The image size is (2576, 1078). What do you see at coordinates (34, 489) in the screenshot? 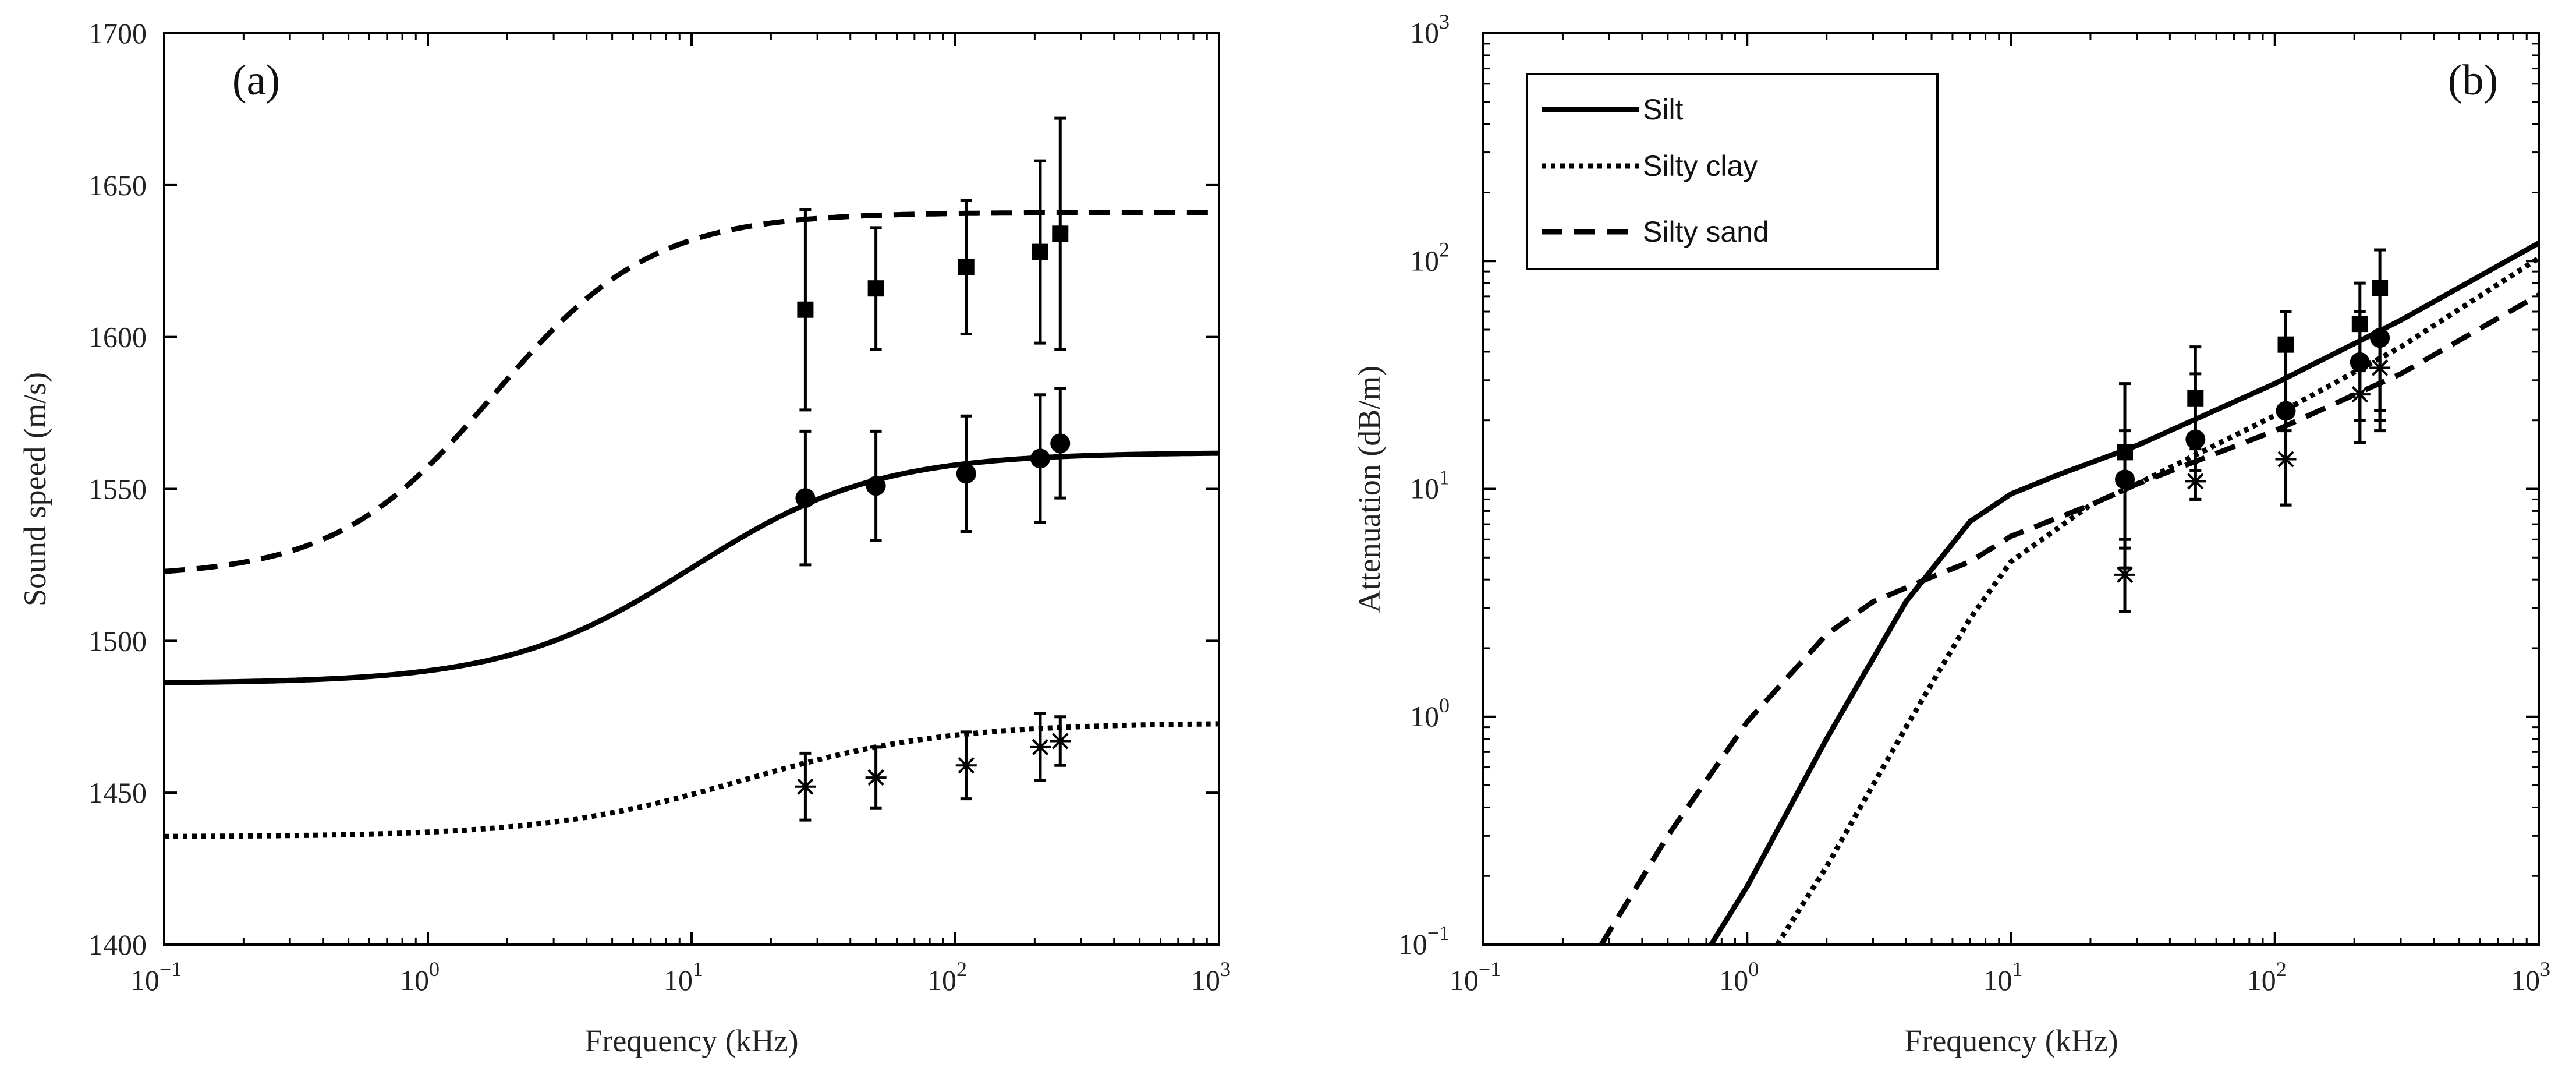
I see `panel-a-y-axis-label: Sound speed (m/s)` at bounding box center [34, 489].